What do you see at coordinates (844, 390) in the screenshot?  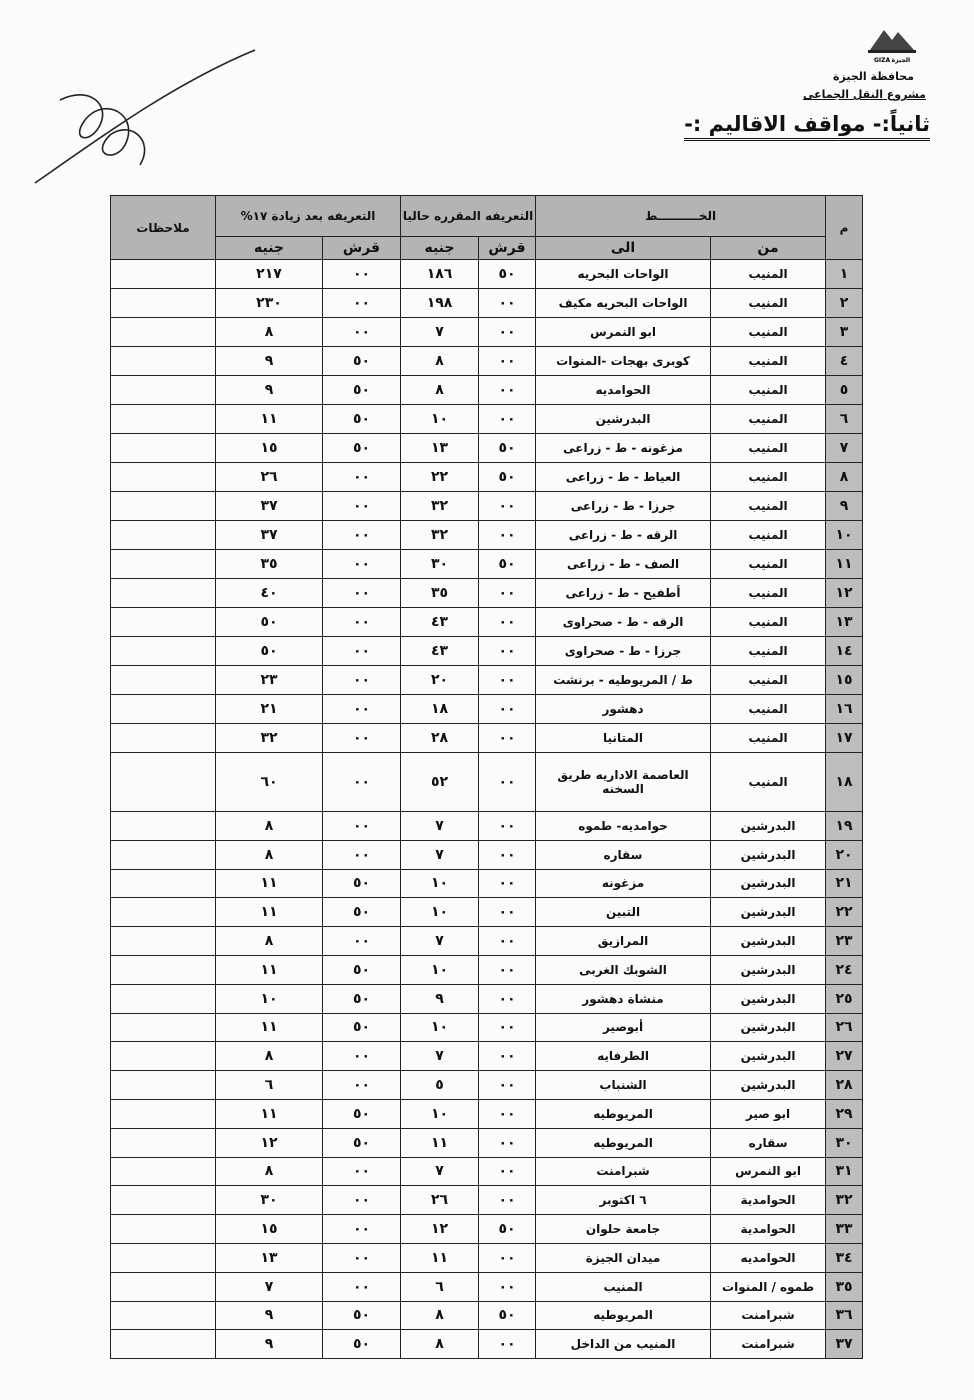 I see `row-num: ٥` at bounding box center [844, 390].